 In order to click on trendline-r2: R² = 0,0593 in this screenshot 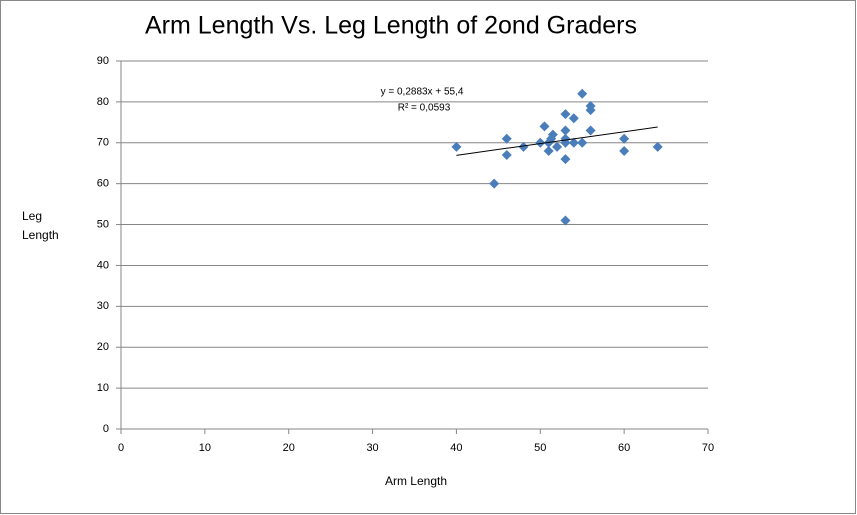, I will do `click(424, 108)`.